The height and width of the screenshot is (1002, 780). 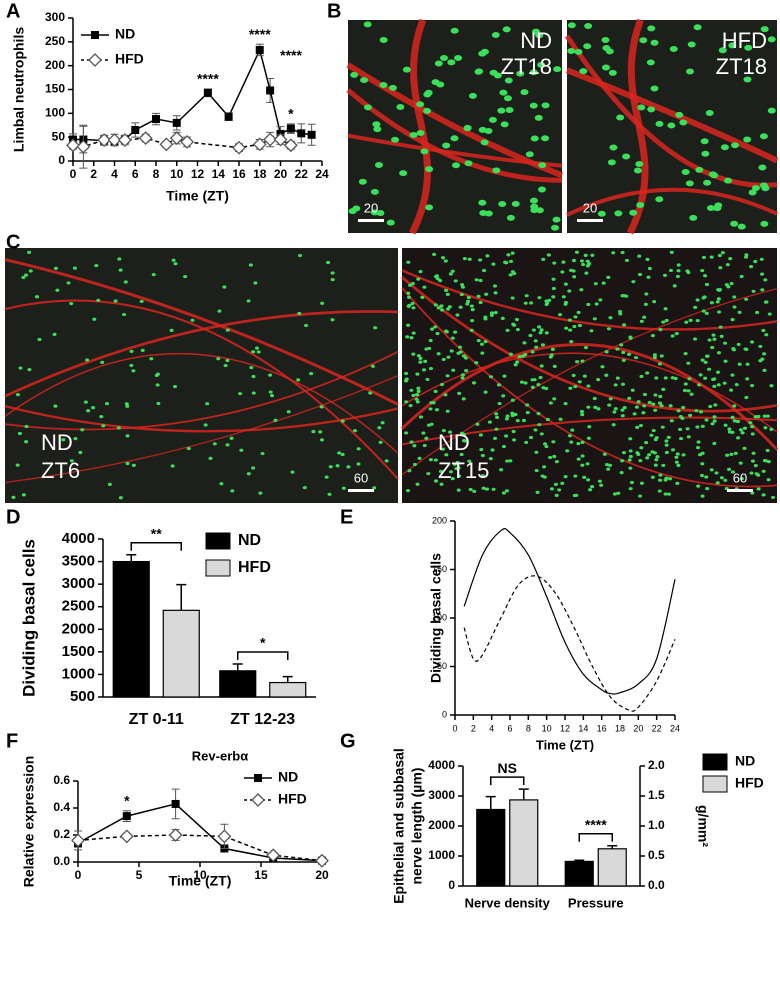 What do you see at coordinates (78, 628) in the screenshot?
I see `y-tick-label: 2000` at bounding box center [78, 628].